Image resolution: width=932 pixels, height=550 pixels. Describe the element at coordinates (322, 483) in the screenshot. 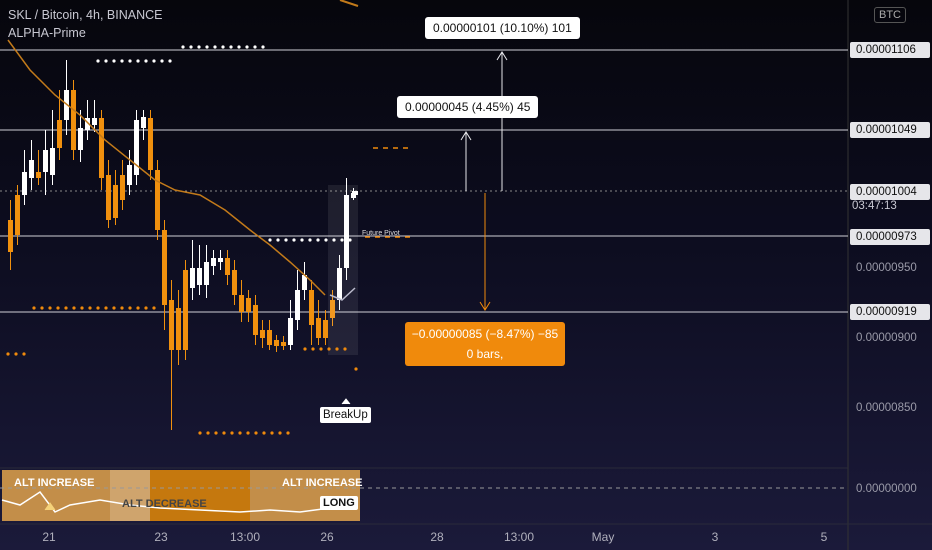

I see `alt-increase-right: ALT INCREASE` at that location.